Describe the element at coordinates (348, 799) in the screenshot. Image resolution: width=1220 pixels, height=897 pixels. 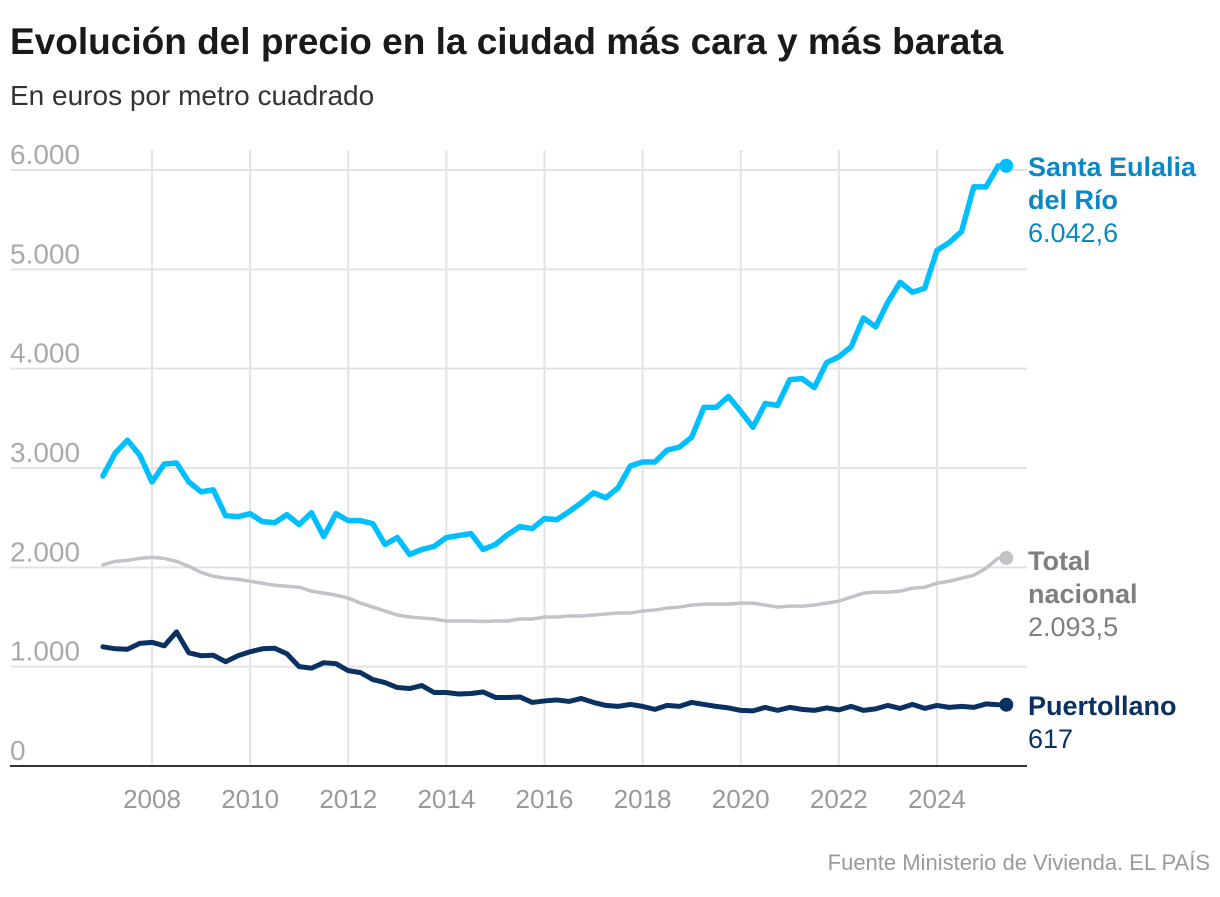
I see `x-tick-label: 2012` at that location.